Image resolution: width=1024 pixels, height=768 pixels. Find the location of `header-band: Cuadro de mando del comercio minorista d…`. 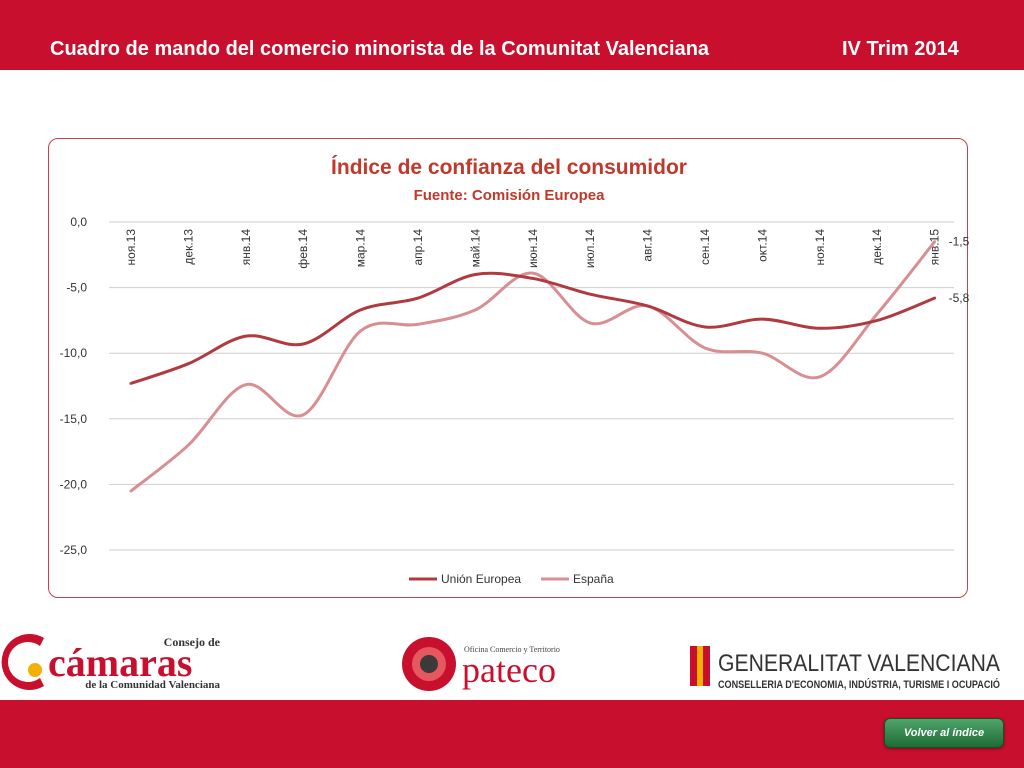

header-band: Cuadro de mando del comercio minorista d… is located at coordinates (512, 35).